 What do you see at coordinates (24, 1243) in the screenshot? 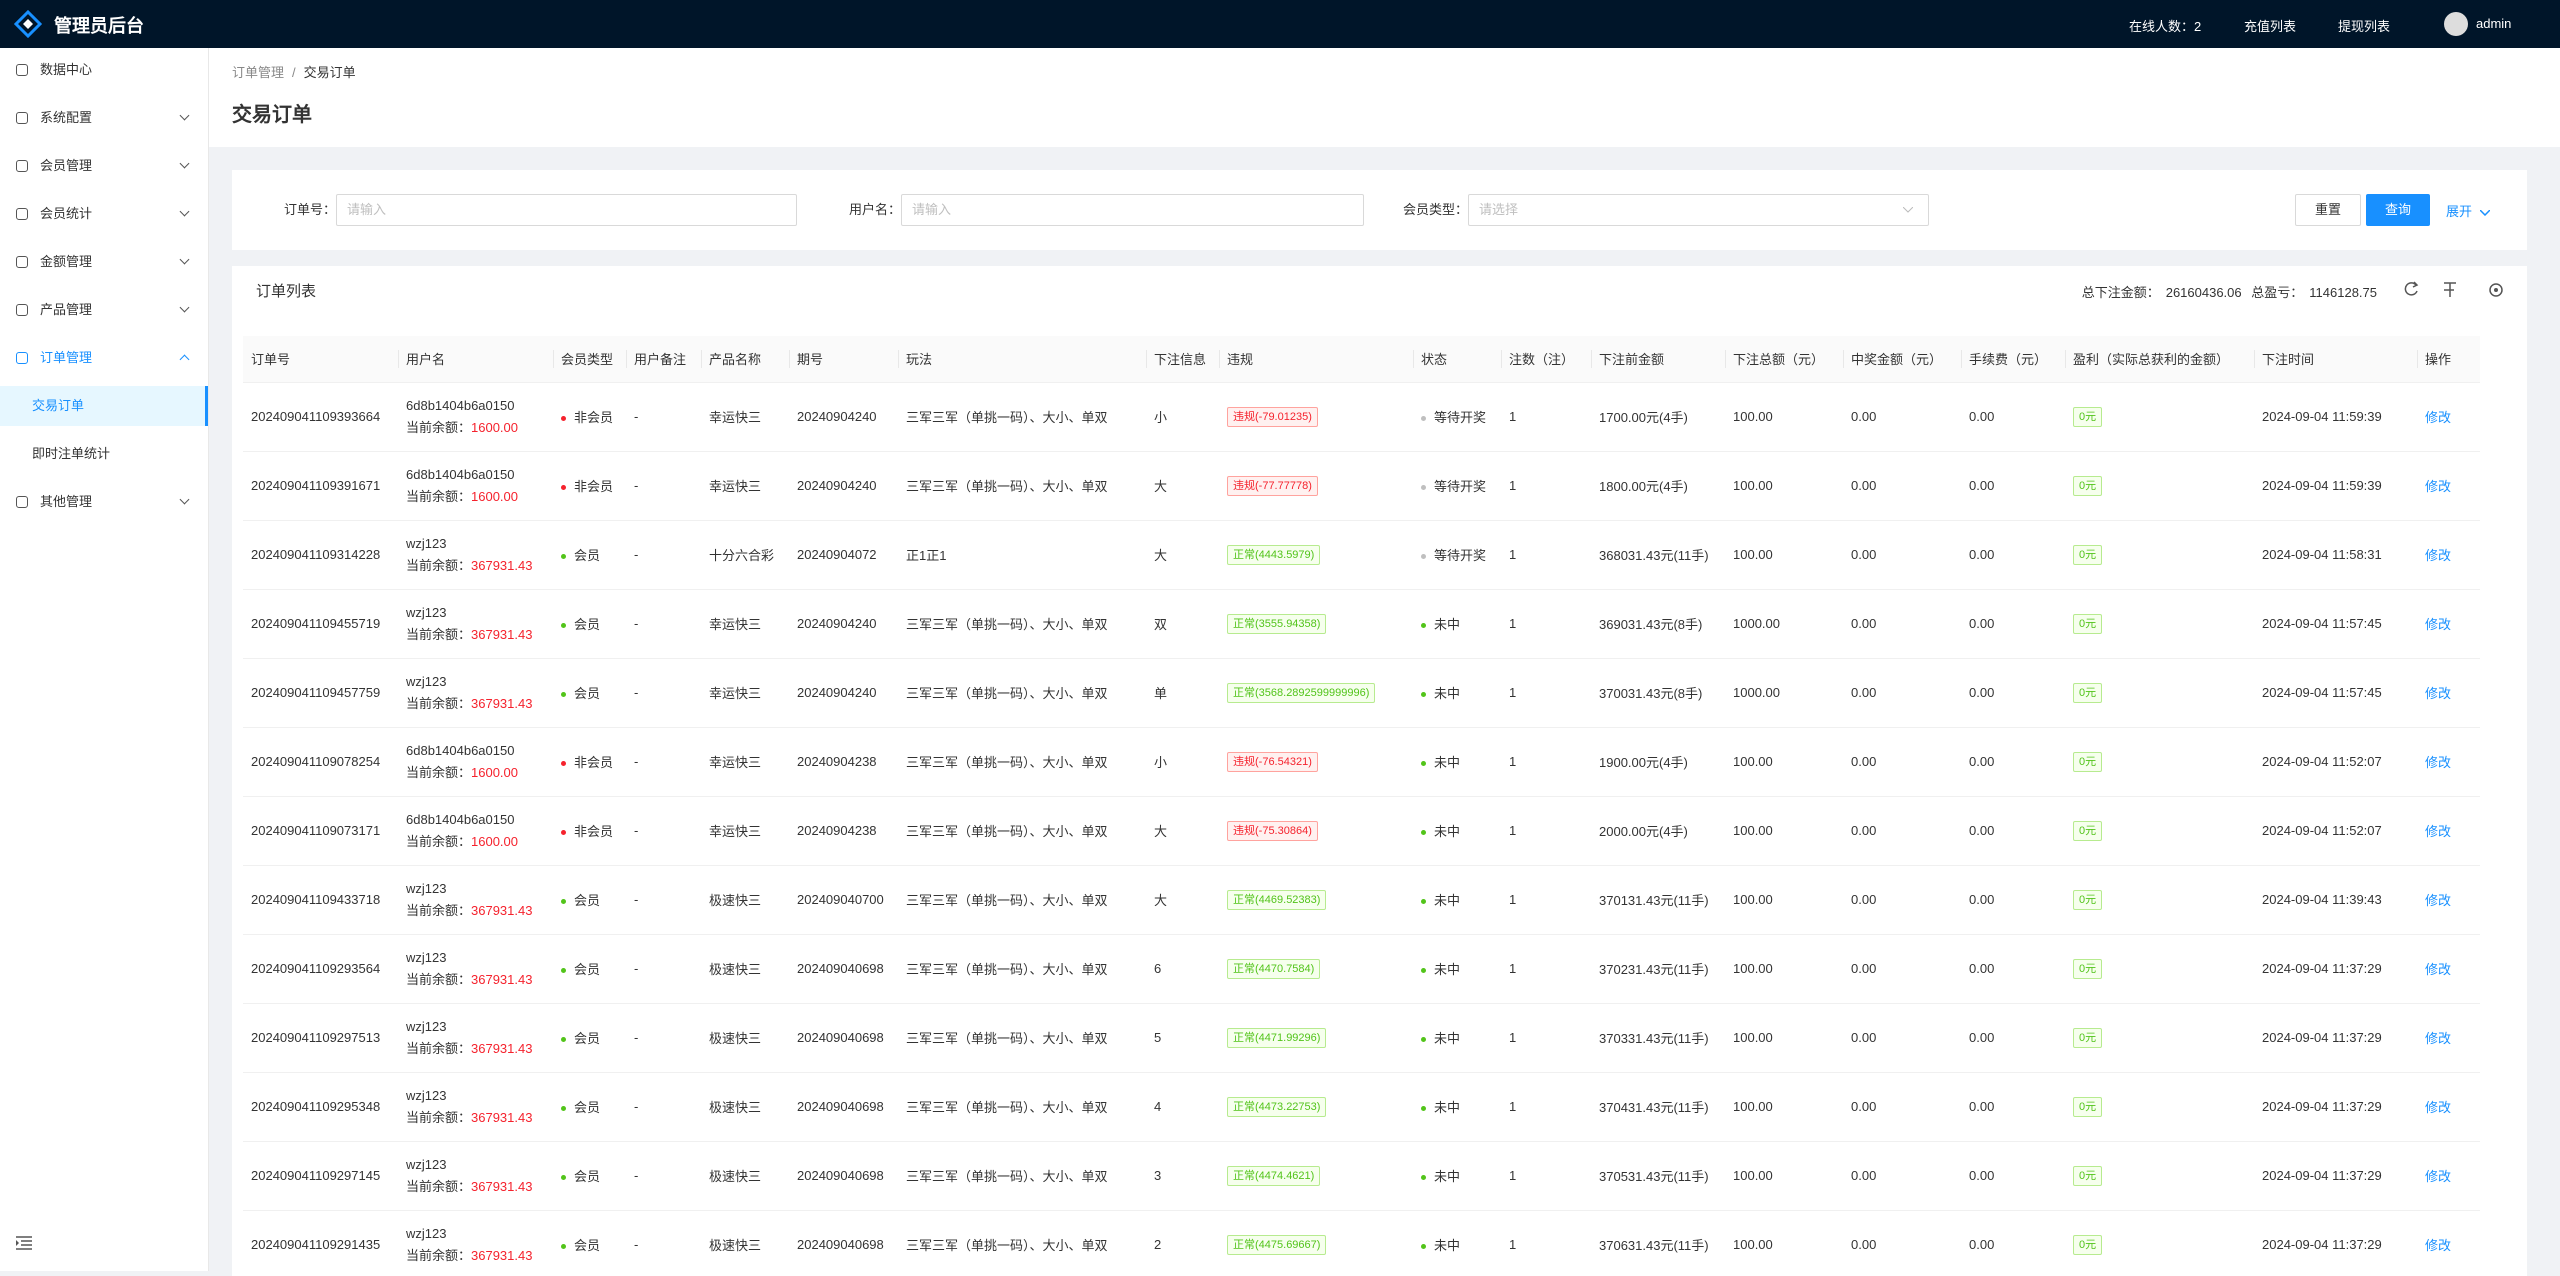
I see `collapse-toggle` at bounding box center [24, 1243].